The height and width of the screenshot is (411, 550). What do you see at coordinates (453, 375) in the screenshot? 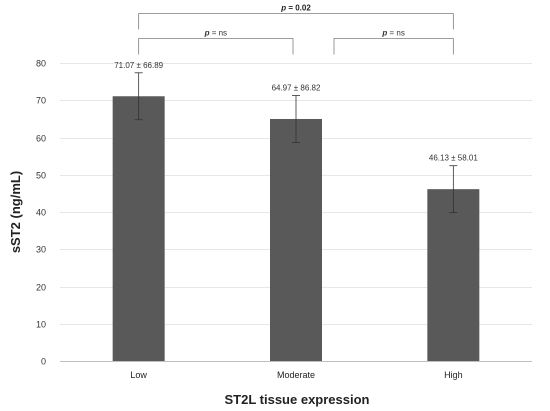
I see `x-category-label: High` at bounding box center [453, 375].